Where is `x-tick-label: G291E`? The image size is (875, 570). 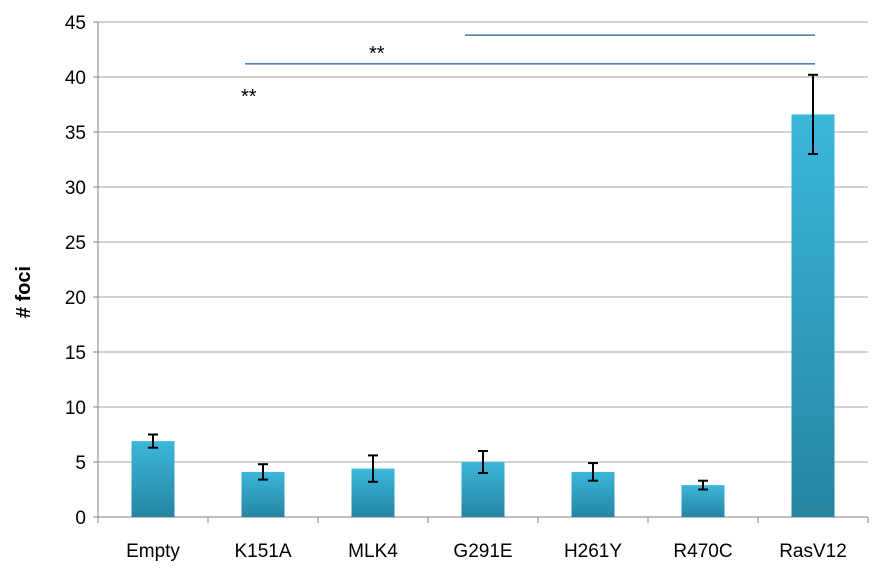 x-tick-label: G291E is located at coordinates (482, 551).